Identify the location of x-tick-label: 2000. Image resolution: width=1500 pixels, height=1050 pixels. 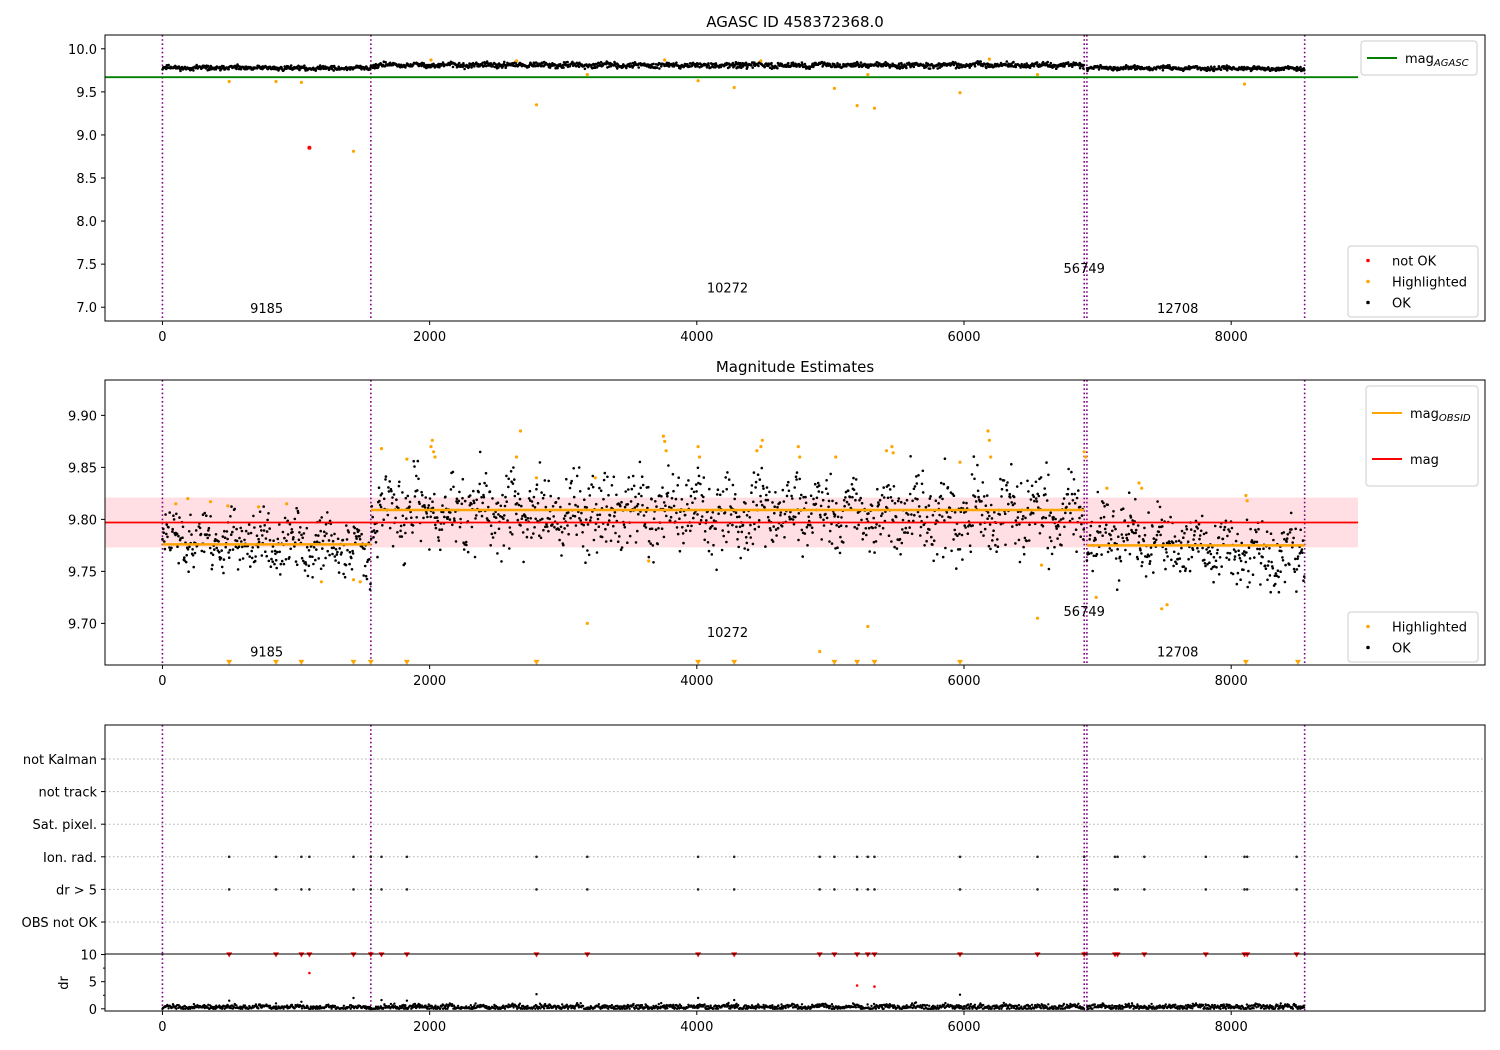
(429, 1027).